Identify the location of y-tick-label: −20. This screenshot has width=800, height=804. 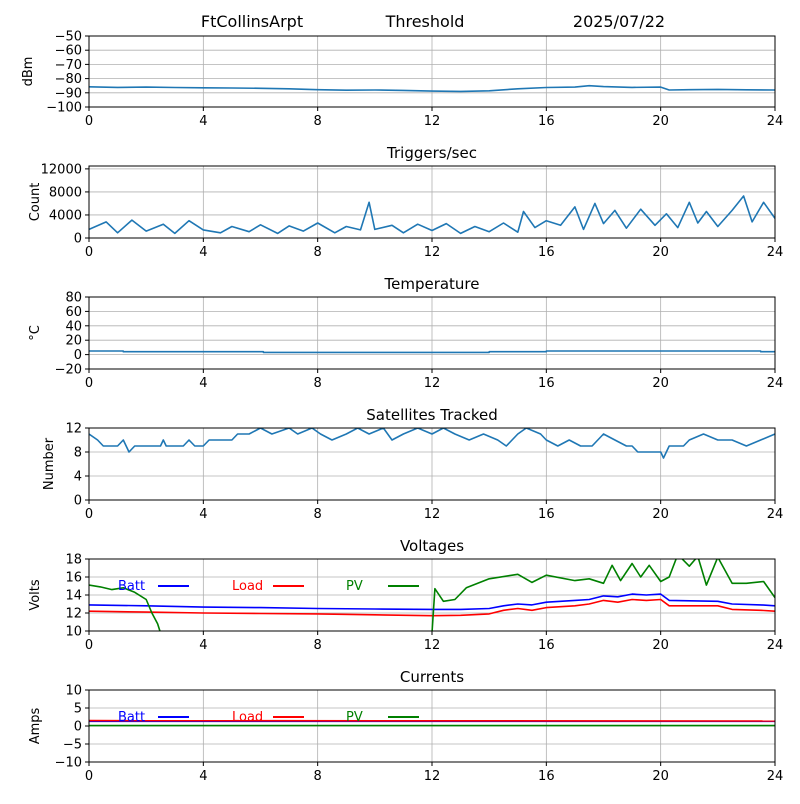
(68, 370).